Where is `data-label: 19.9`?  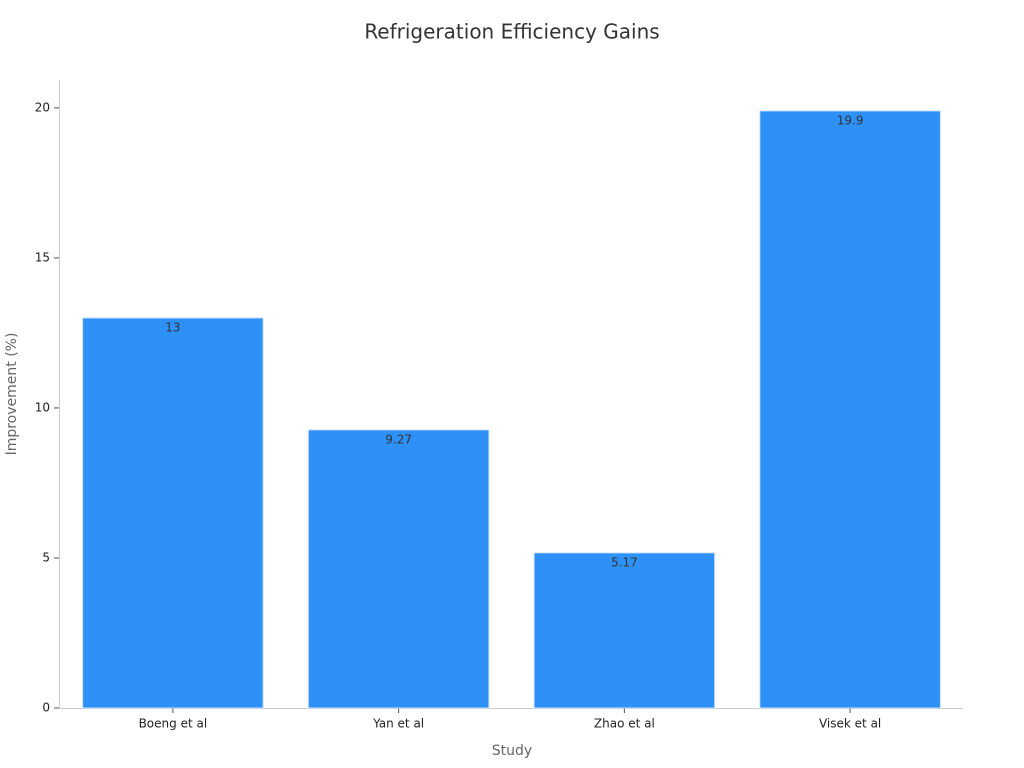
data-label: 19.9 is located at coordinates (850, 120).